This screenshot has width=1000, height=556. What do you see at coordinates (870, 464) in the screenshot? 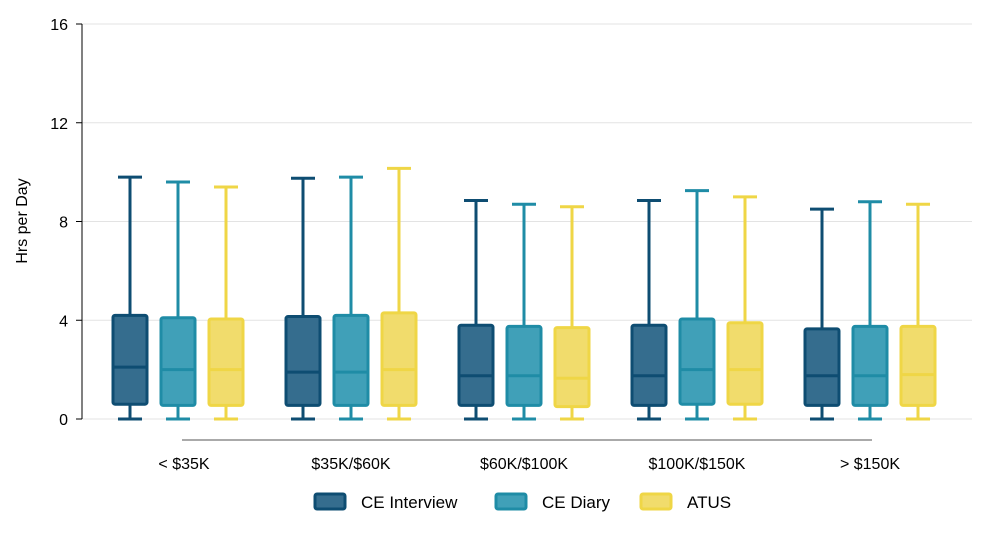
I see `x-tick-label: > $150K` at bounding box center [870, 464].